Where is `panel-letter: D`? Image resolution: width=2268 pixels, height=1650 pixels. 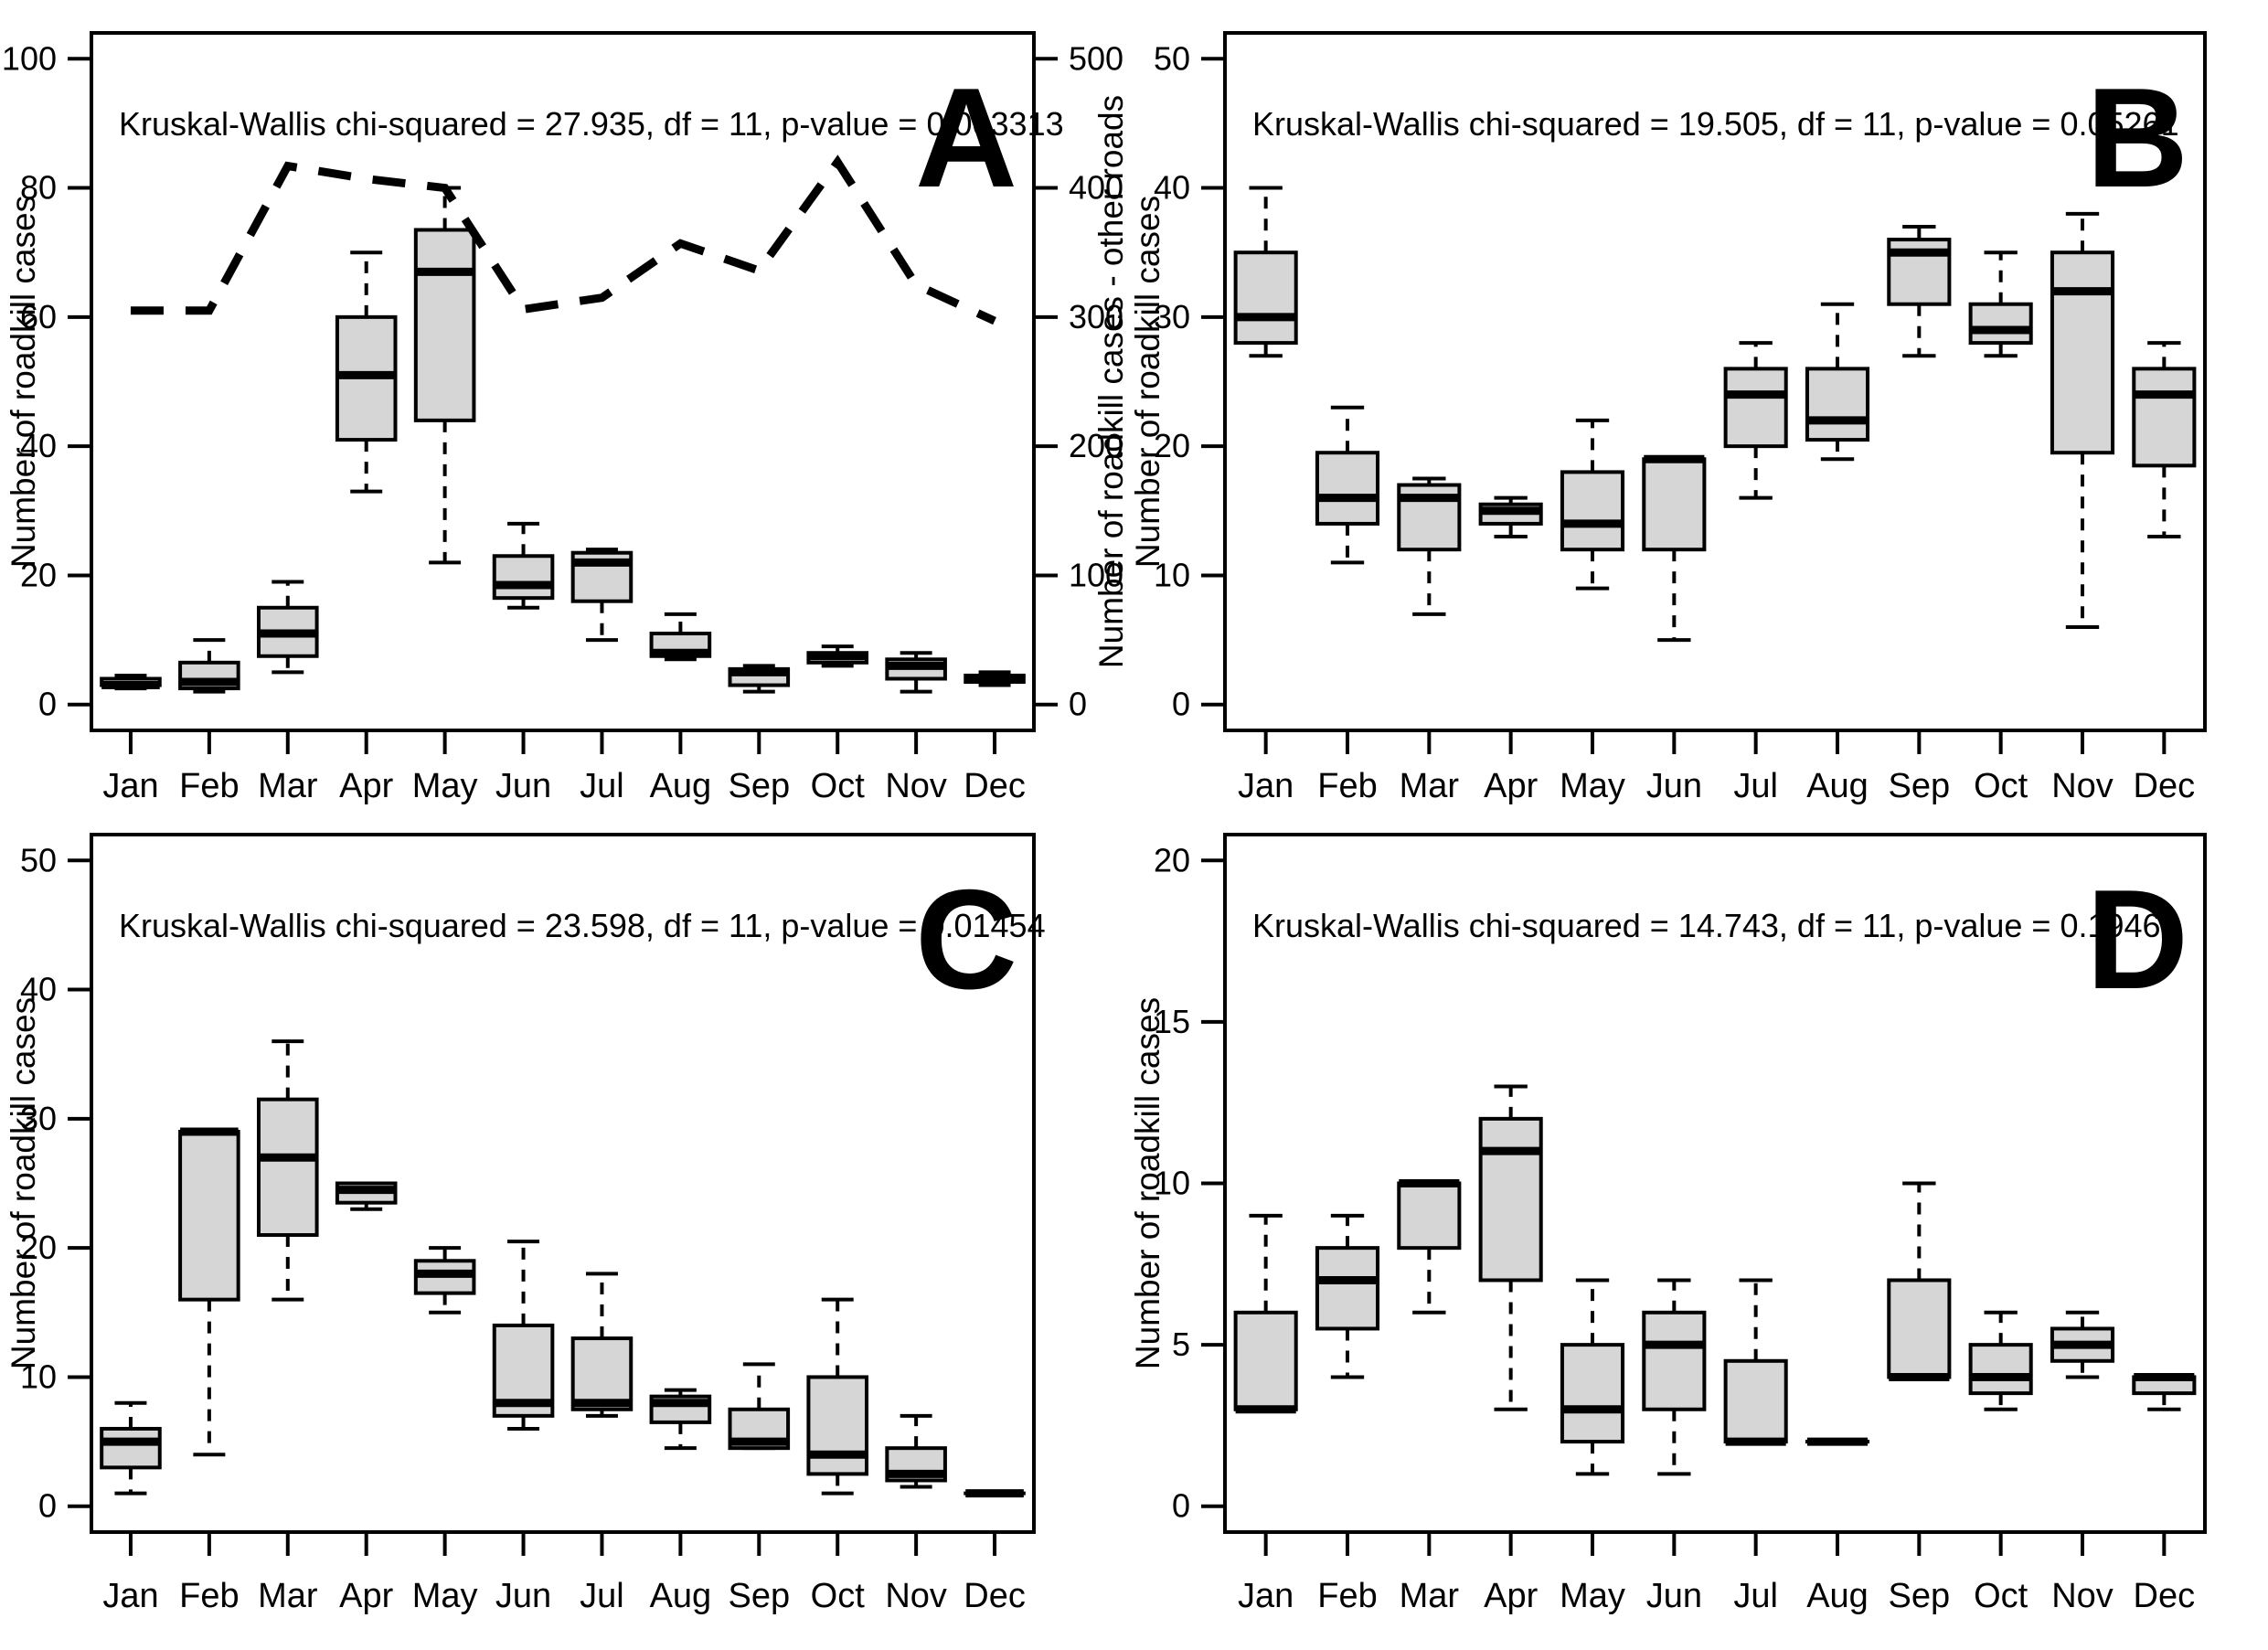 panel-letter: D is located at coordinates (2137, 939).